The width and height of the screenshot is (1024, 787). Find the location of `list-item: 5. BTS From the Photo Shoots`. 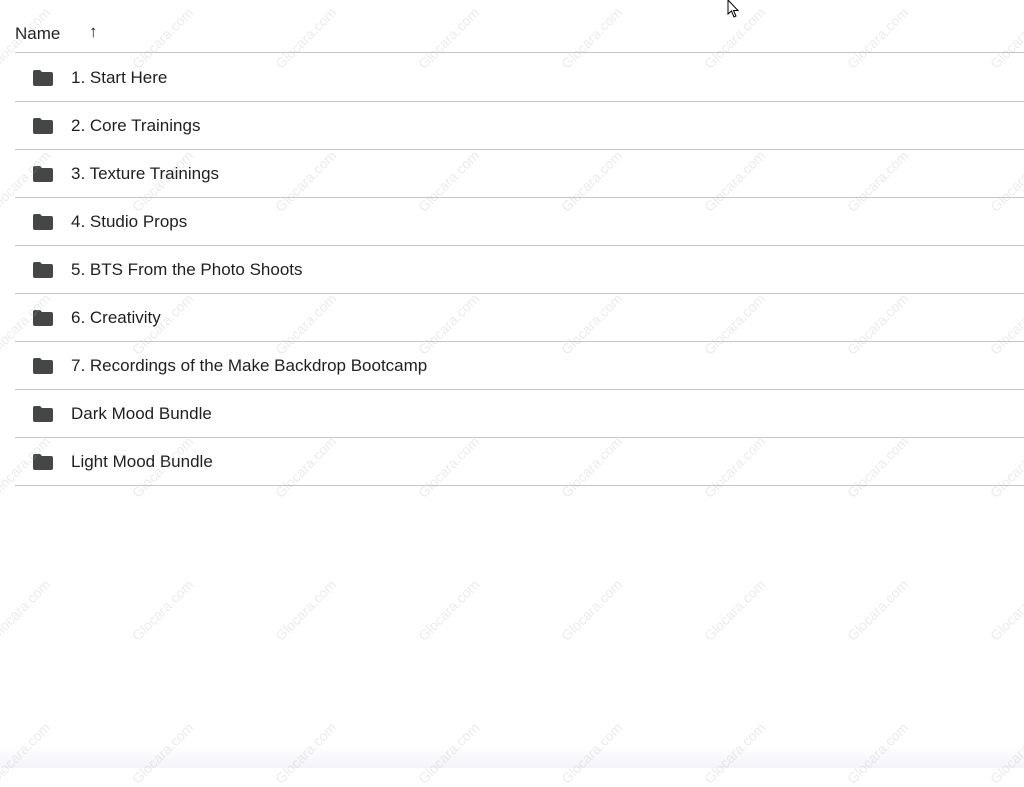

list-item: 5. BTS From the Photo Shoots is located at coordinates (519, 270).